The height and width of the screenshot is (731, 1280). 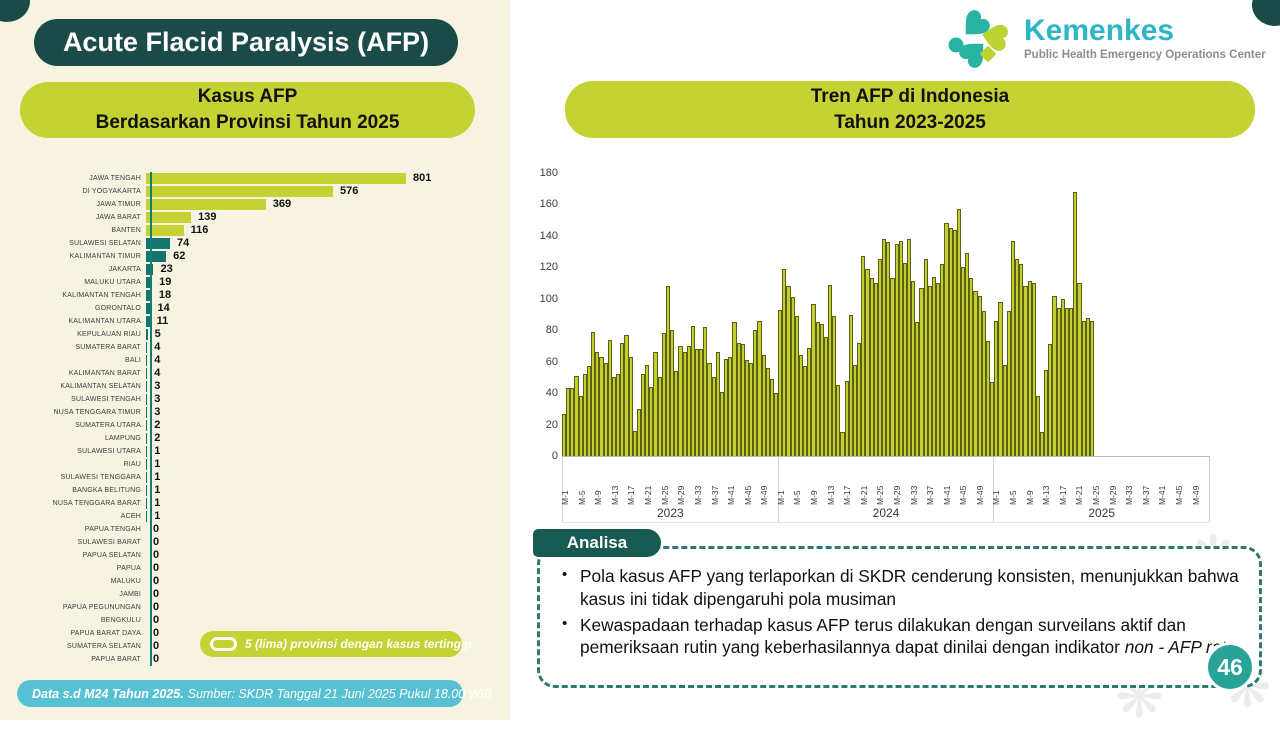 I want to click on province-row: JAWA TENGAH 801, so click(x=250, y=178).